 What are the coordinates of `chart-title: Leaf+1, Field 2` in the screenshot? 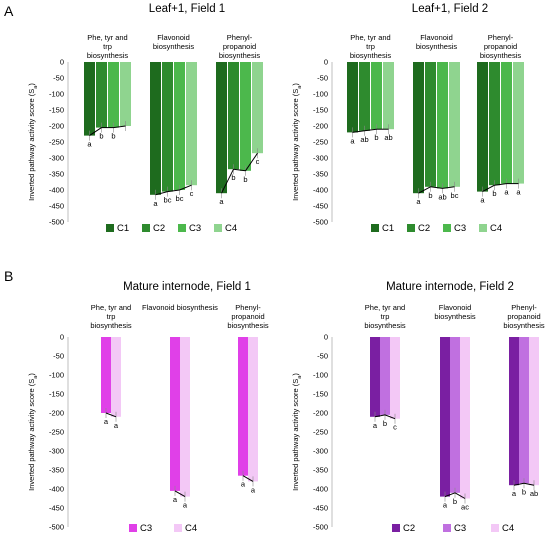 It's located at (450, 9).